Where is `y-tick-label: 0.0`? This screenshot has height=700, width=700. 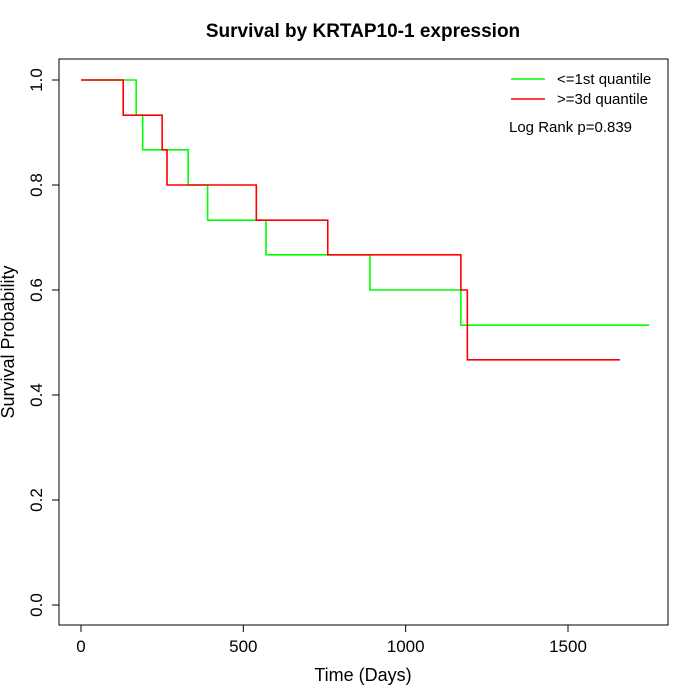
y-tick-label: 0.0 is located at coordinates (36, 605).